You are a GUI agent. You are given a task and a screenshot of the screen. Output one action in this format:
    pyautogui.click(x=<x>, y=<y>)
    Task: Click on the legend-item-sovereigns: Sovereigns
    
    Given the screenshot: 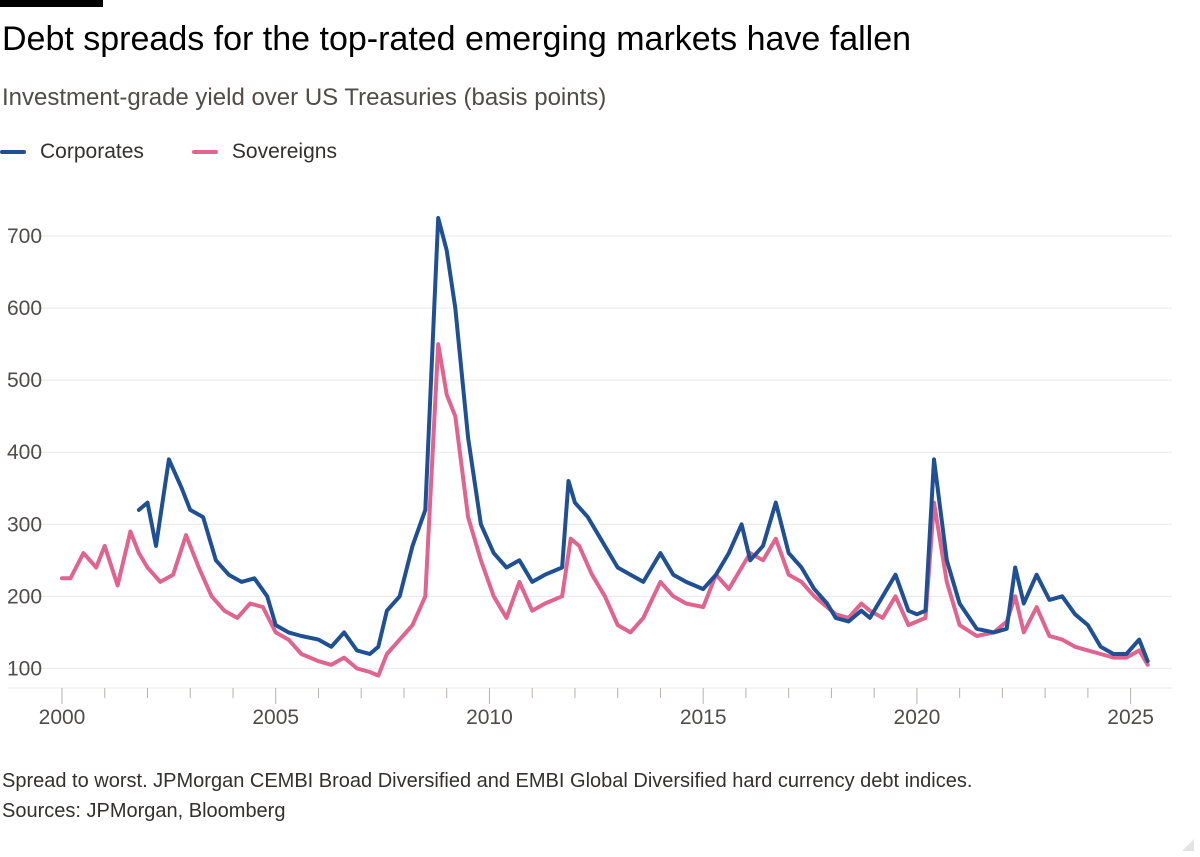 What is the action you would take?
    pyautogui.click(x=264, y=152)
    